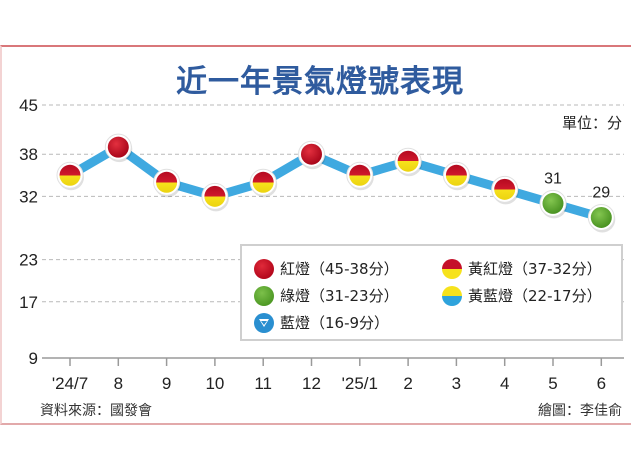 This screenshot has width=640, height=460. I want to click on x-tick-label: 8, so click(118, 383).